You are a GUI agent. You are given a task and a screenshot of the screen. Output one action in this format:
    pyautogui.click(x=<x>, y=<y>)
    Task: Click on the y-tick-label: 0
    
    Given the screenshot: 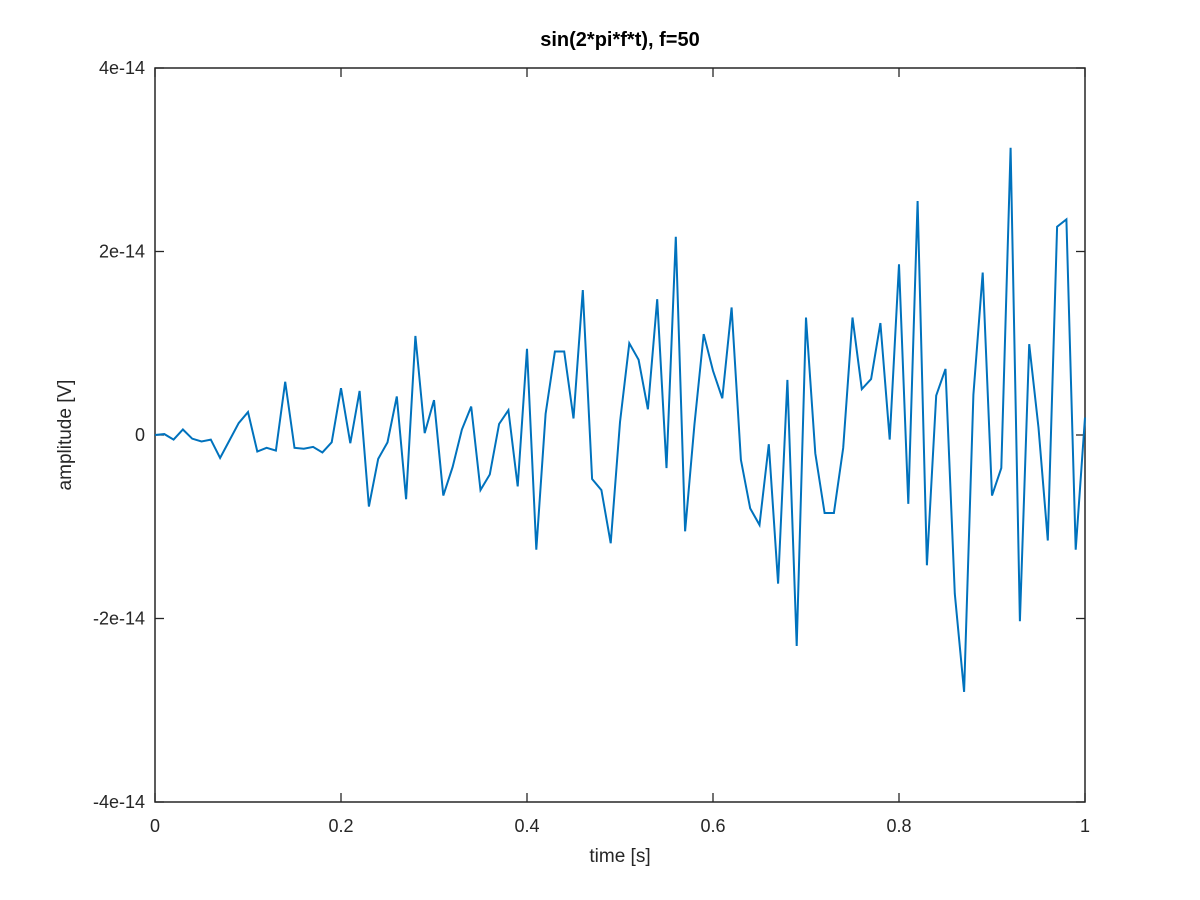 What is the action you would take?
    pyautogui.click(x=140, y=435)
    